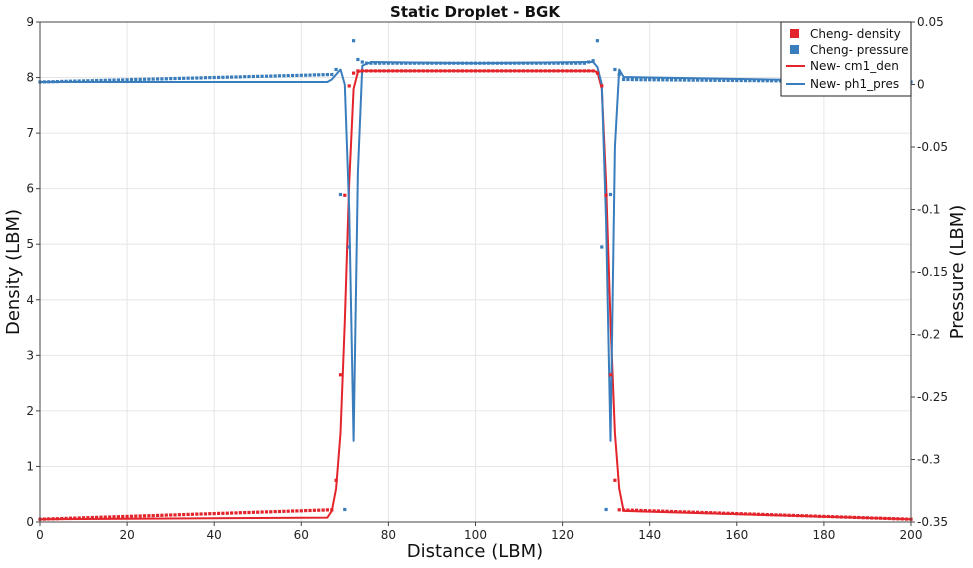  I want to click on legend-label-new-ph1-pres: New- ph1_pres, so click(854, 84).